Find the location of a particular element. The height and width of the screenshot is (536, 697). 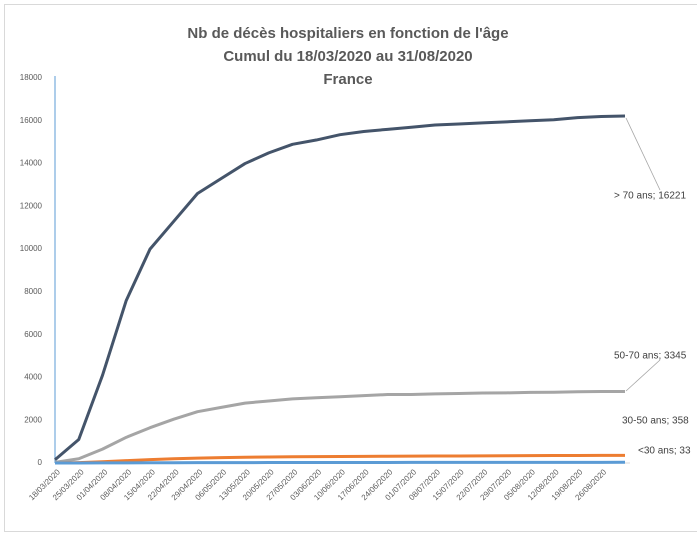

chart-title: France is located at coordinates (347, 79).